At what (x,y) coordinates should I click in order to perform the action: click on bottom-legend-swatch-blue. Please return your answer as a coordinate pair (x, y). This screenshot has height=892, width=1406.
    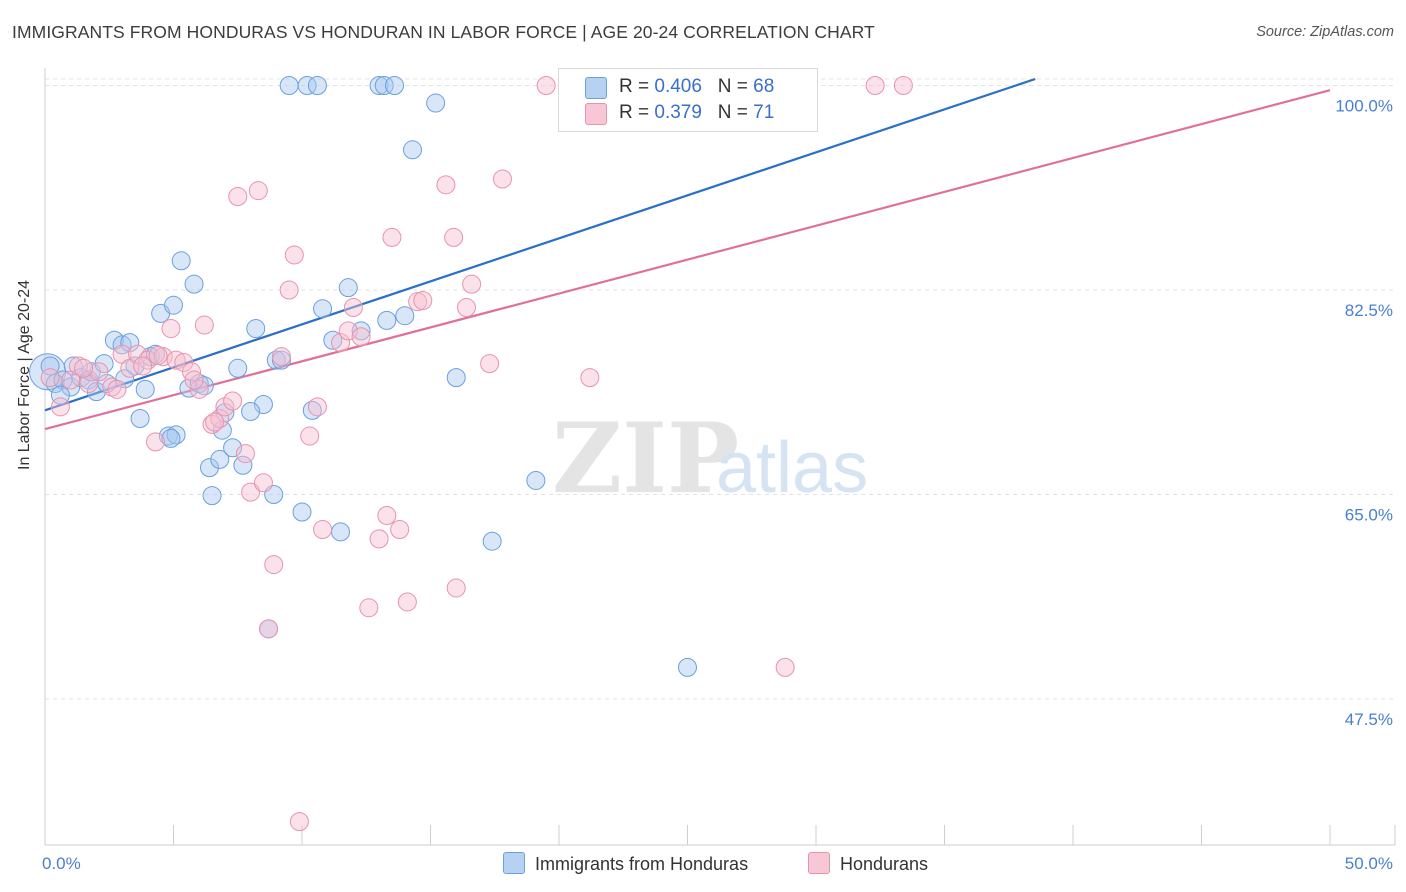
    Looking at the image, I should click on (514, 863).